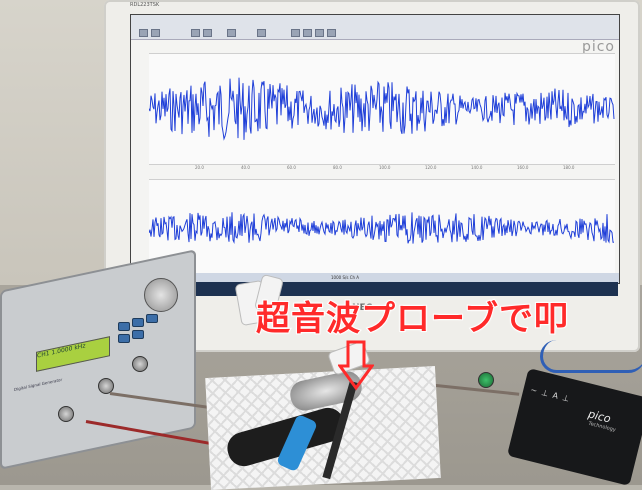  Describe the element at coordinates (144, 5) in the screenshot. I see `monitor-model-label: RDL223TSK` at that location.